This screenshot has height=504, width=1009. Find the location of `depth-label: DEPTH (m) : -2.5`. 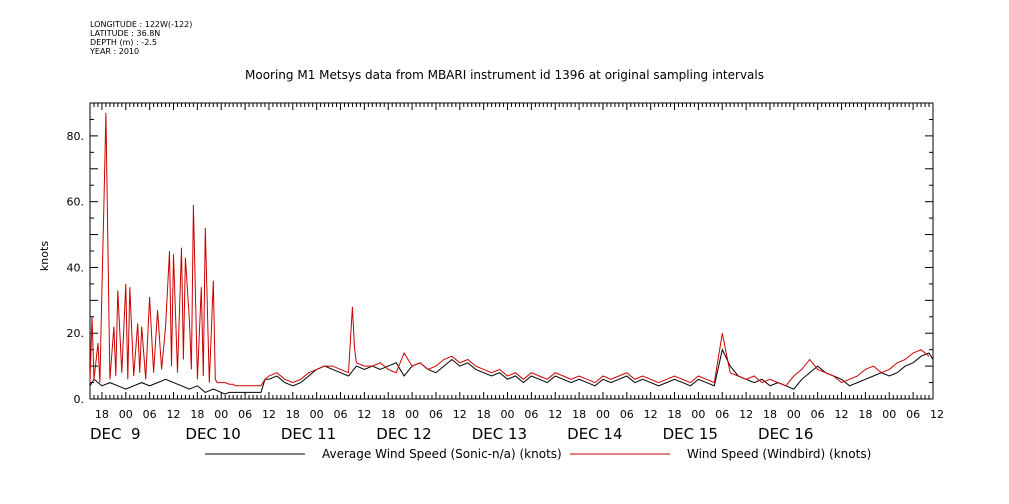

depth-label: DEPTH (m) : -2.5 is located at coordinates (123, 42).